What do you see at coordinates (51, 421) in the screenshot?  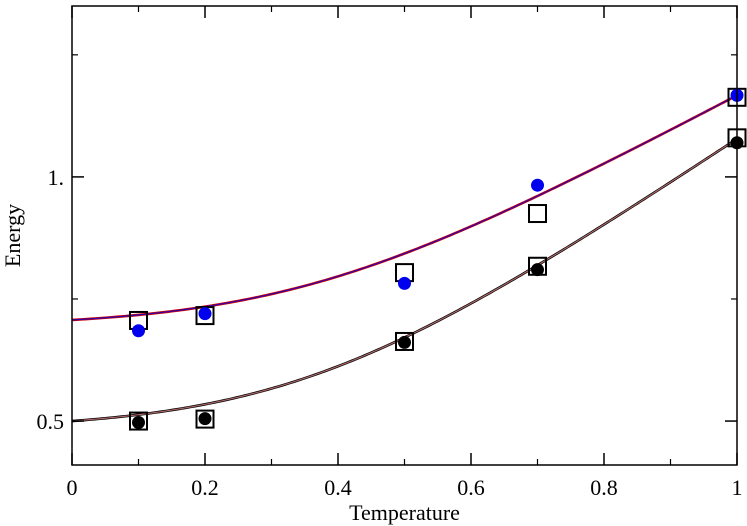 I see `y-tick-label: 0.5` at bounding box center [51, 421].